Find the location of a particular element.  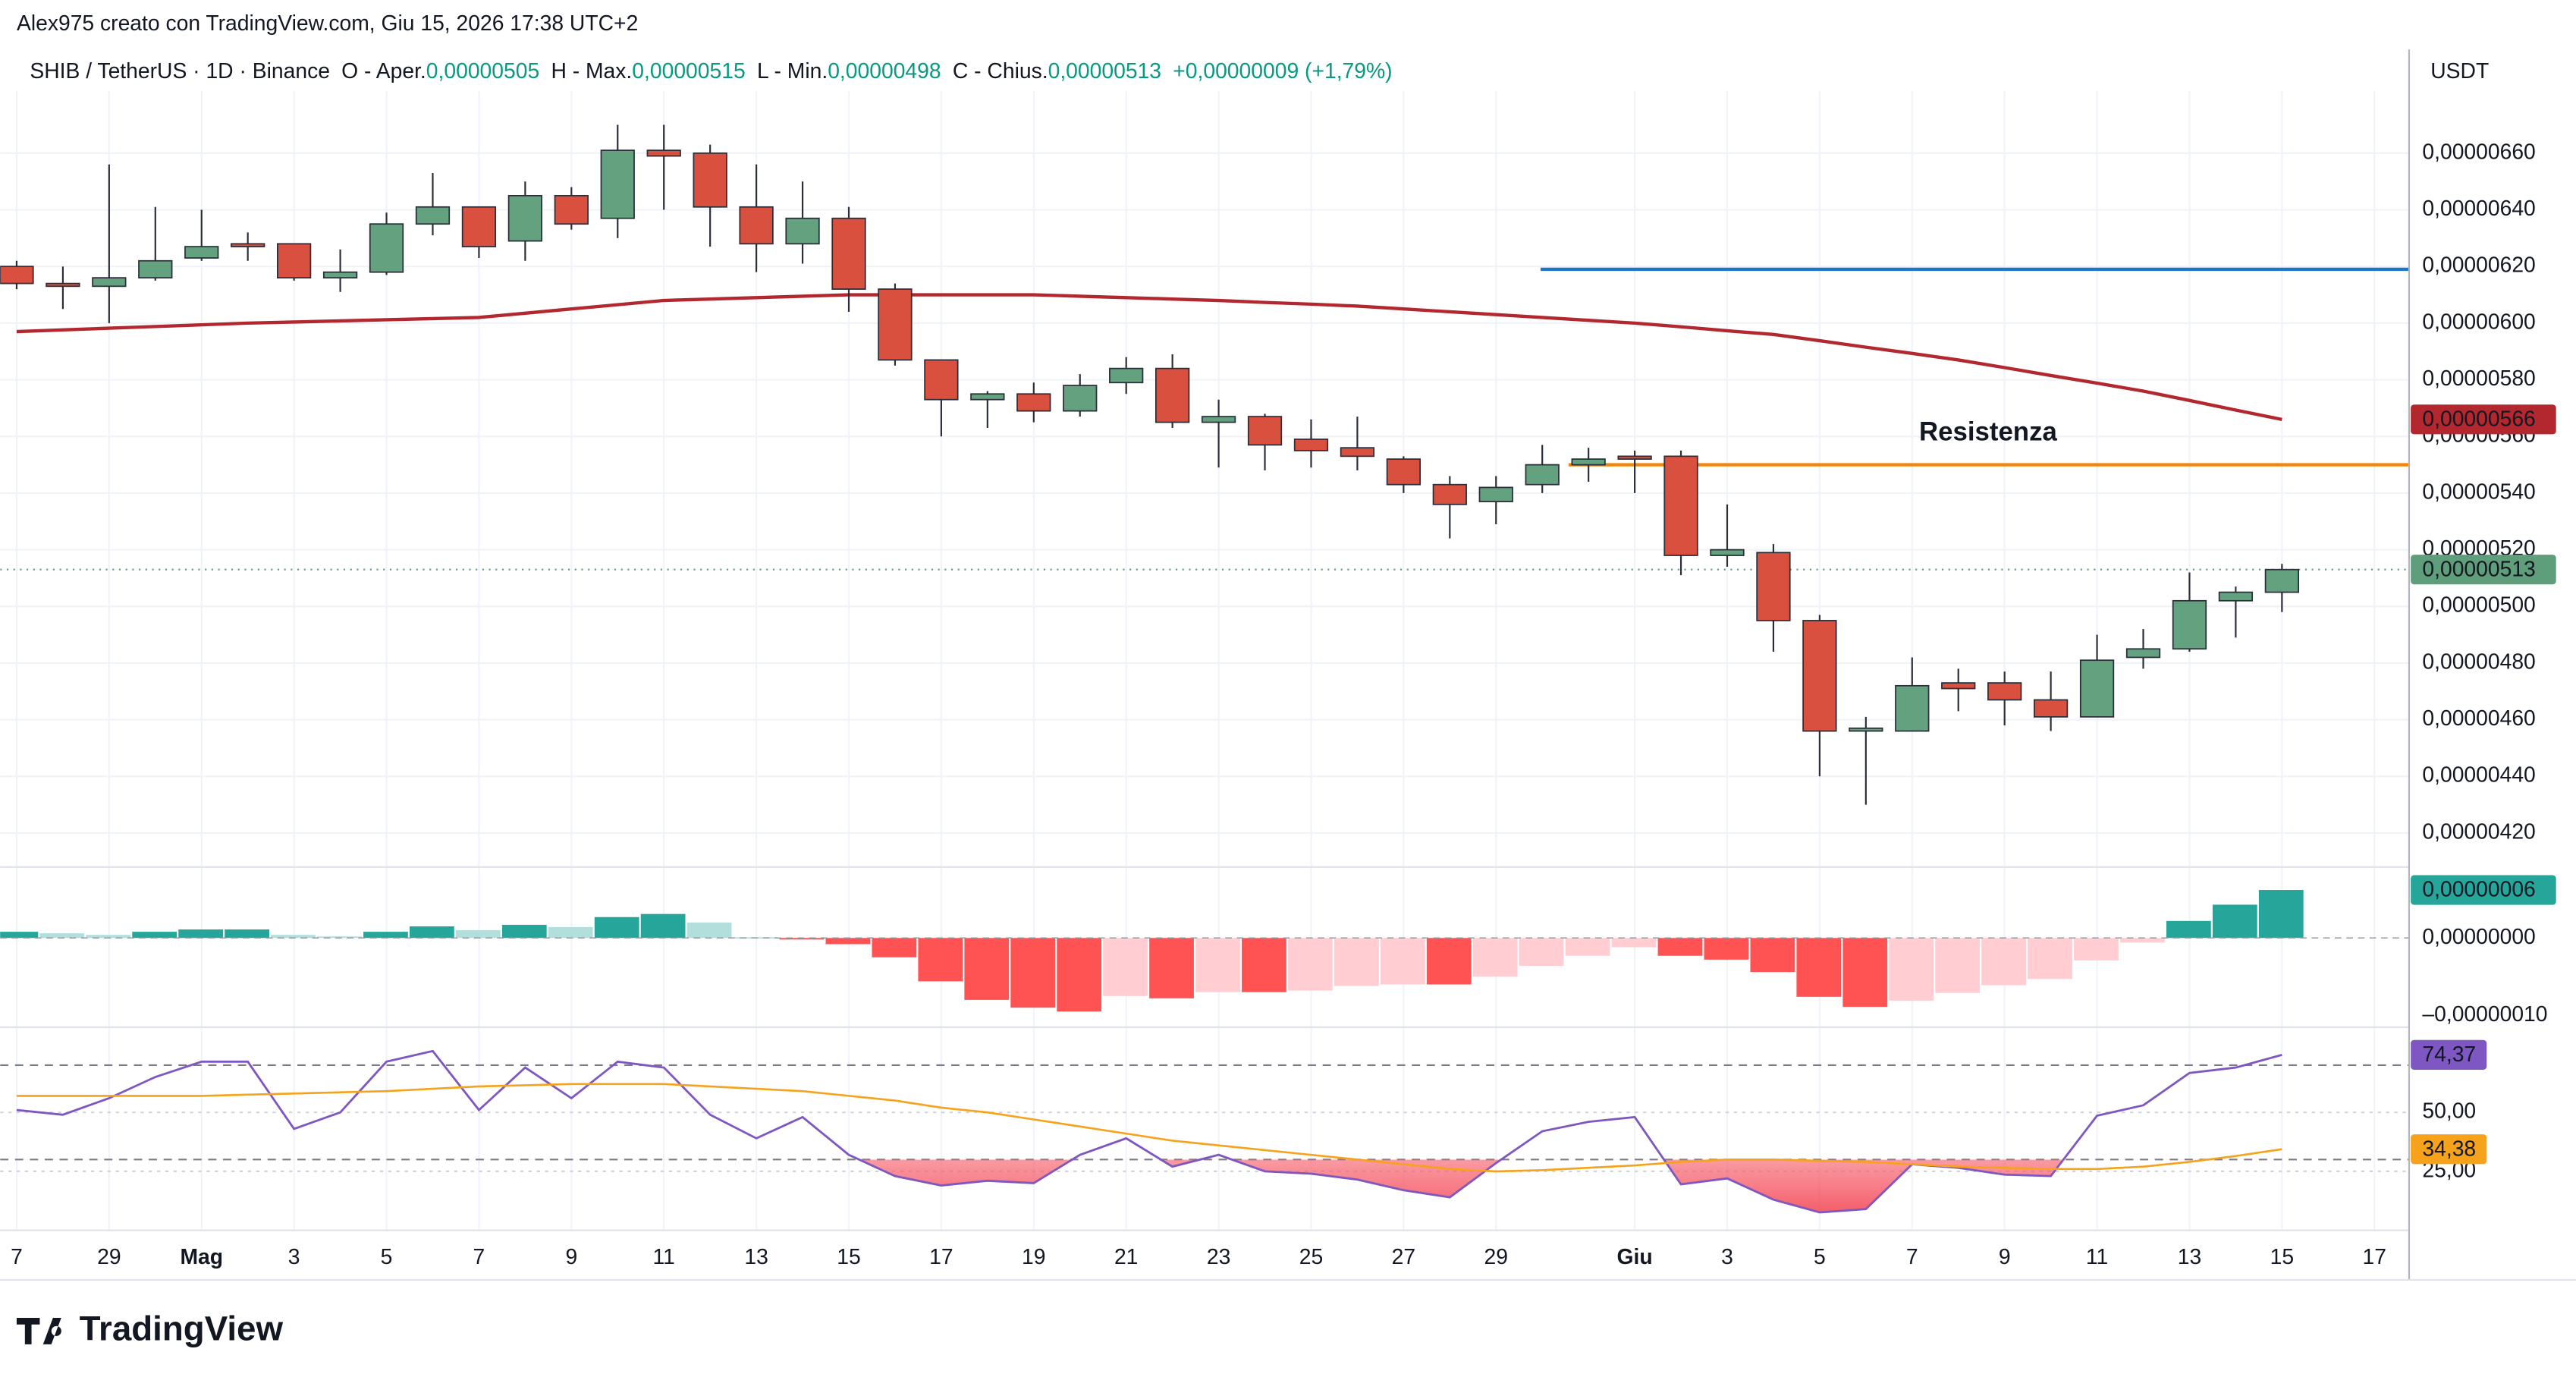

y-tick-label: 0,00000480 is located at coordinates (2478, 661).